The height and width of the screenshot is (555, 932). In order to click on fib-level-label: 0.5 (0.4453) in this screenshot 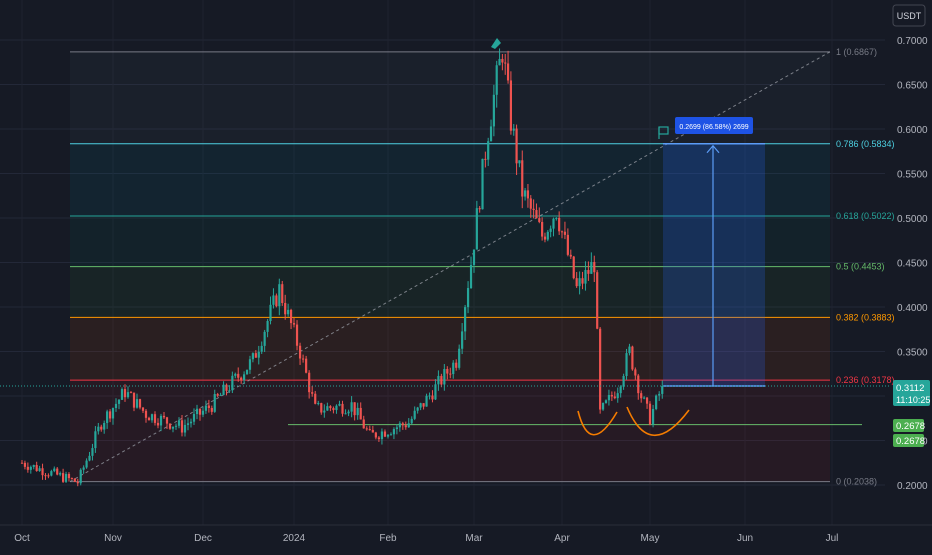, I will do `click(860, 267)`.